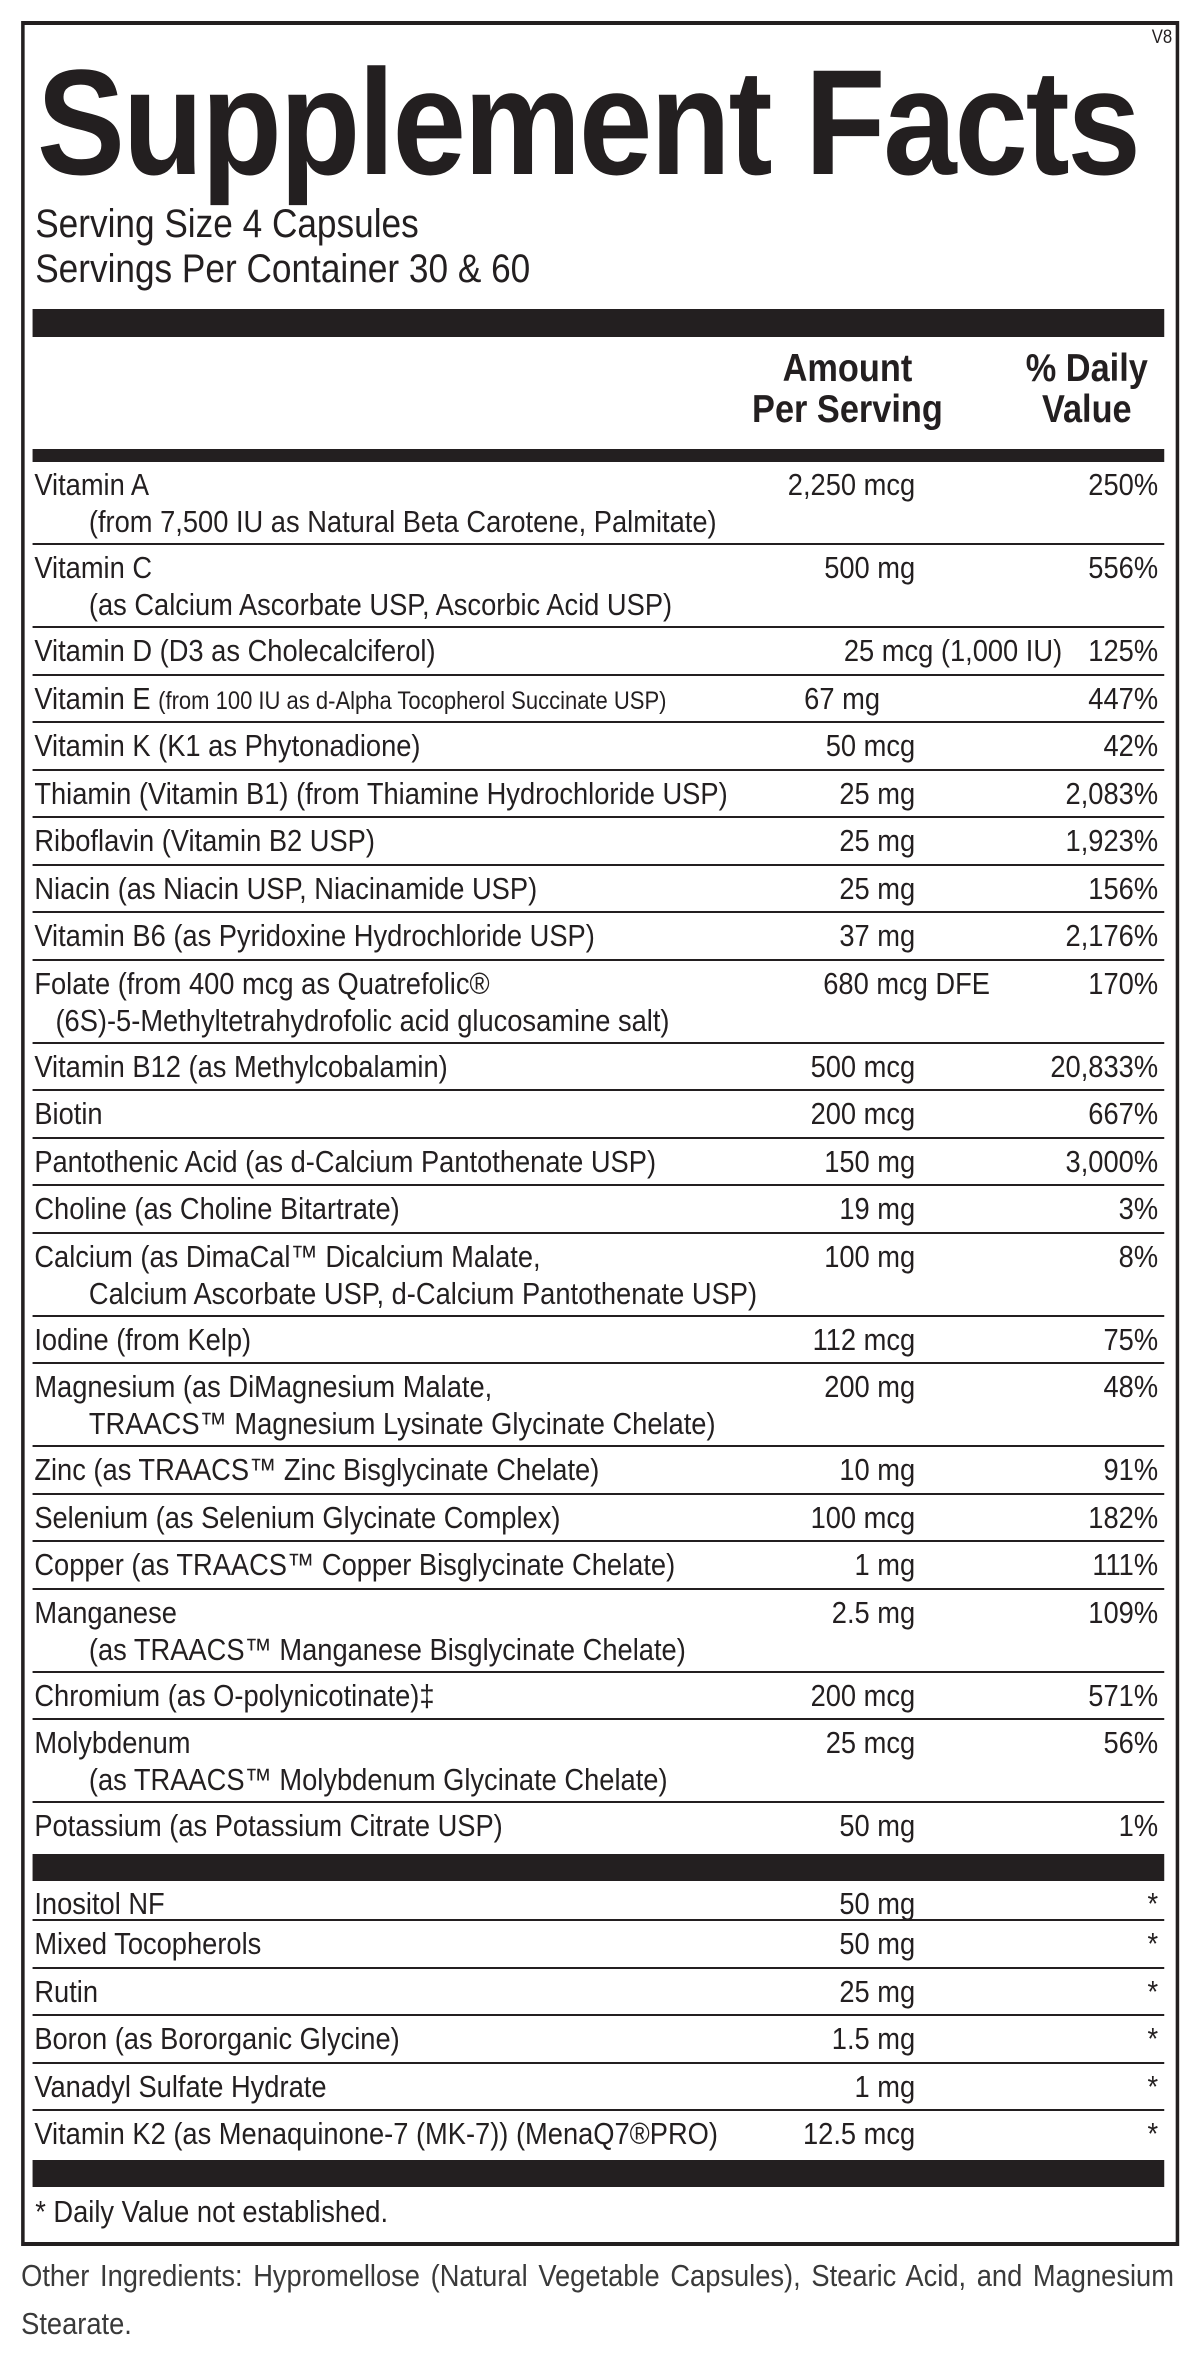  I want to click on nutrient-name: Vitamin B12 (as Methylcobalamin), so click(599, 1066).